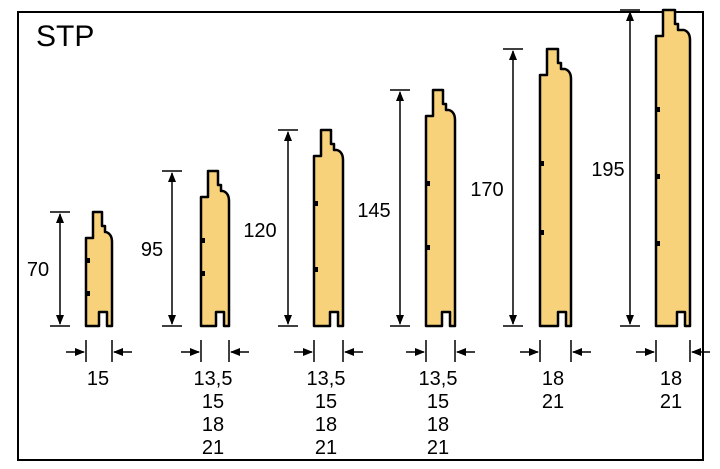 This screenshot has width=720, height=469. Describe the element at coordinates (671, 379) in the screenshot. I see `thickness-label-6-1: 18` at that location.